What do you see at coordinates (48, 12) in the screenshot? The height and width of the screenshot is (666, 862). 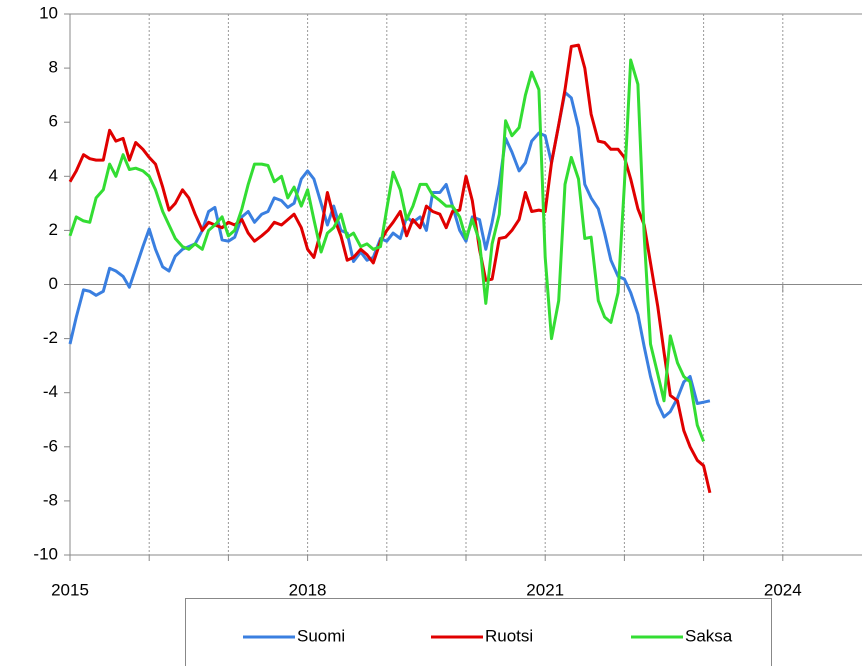 I see `y-tick-label: 10` at bounding box center [48, 12].